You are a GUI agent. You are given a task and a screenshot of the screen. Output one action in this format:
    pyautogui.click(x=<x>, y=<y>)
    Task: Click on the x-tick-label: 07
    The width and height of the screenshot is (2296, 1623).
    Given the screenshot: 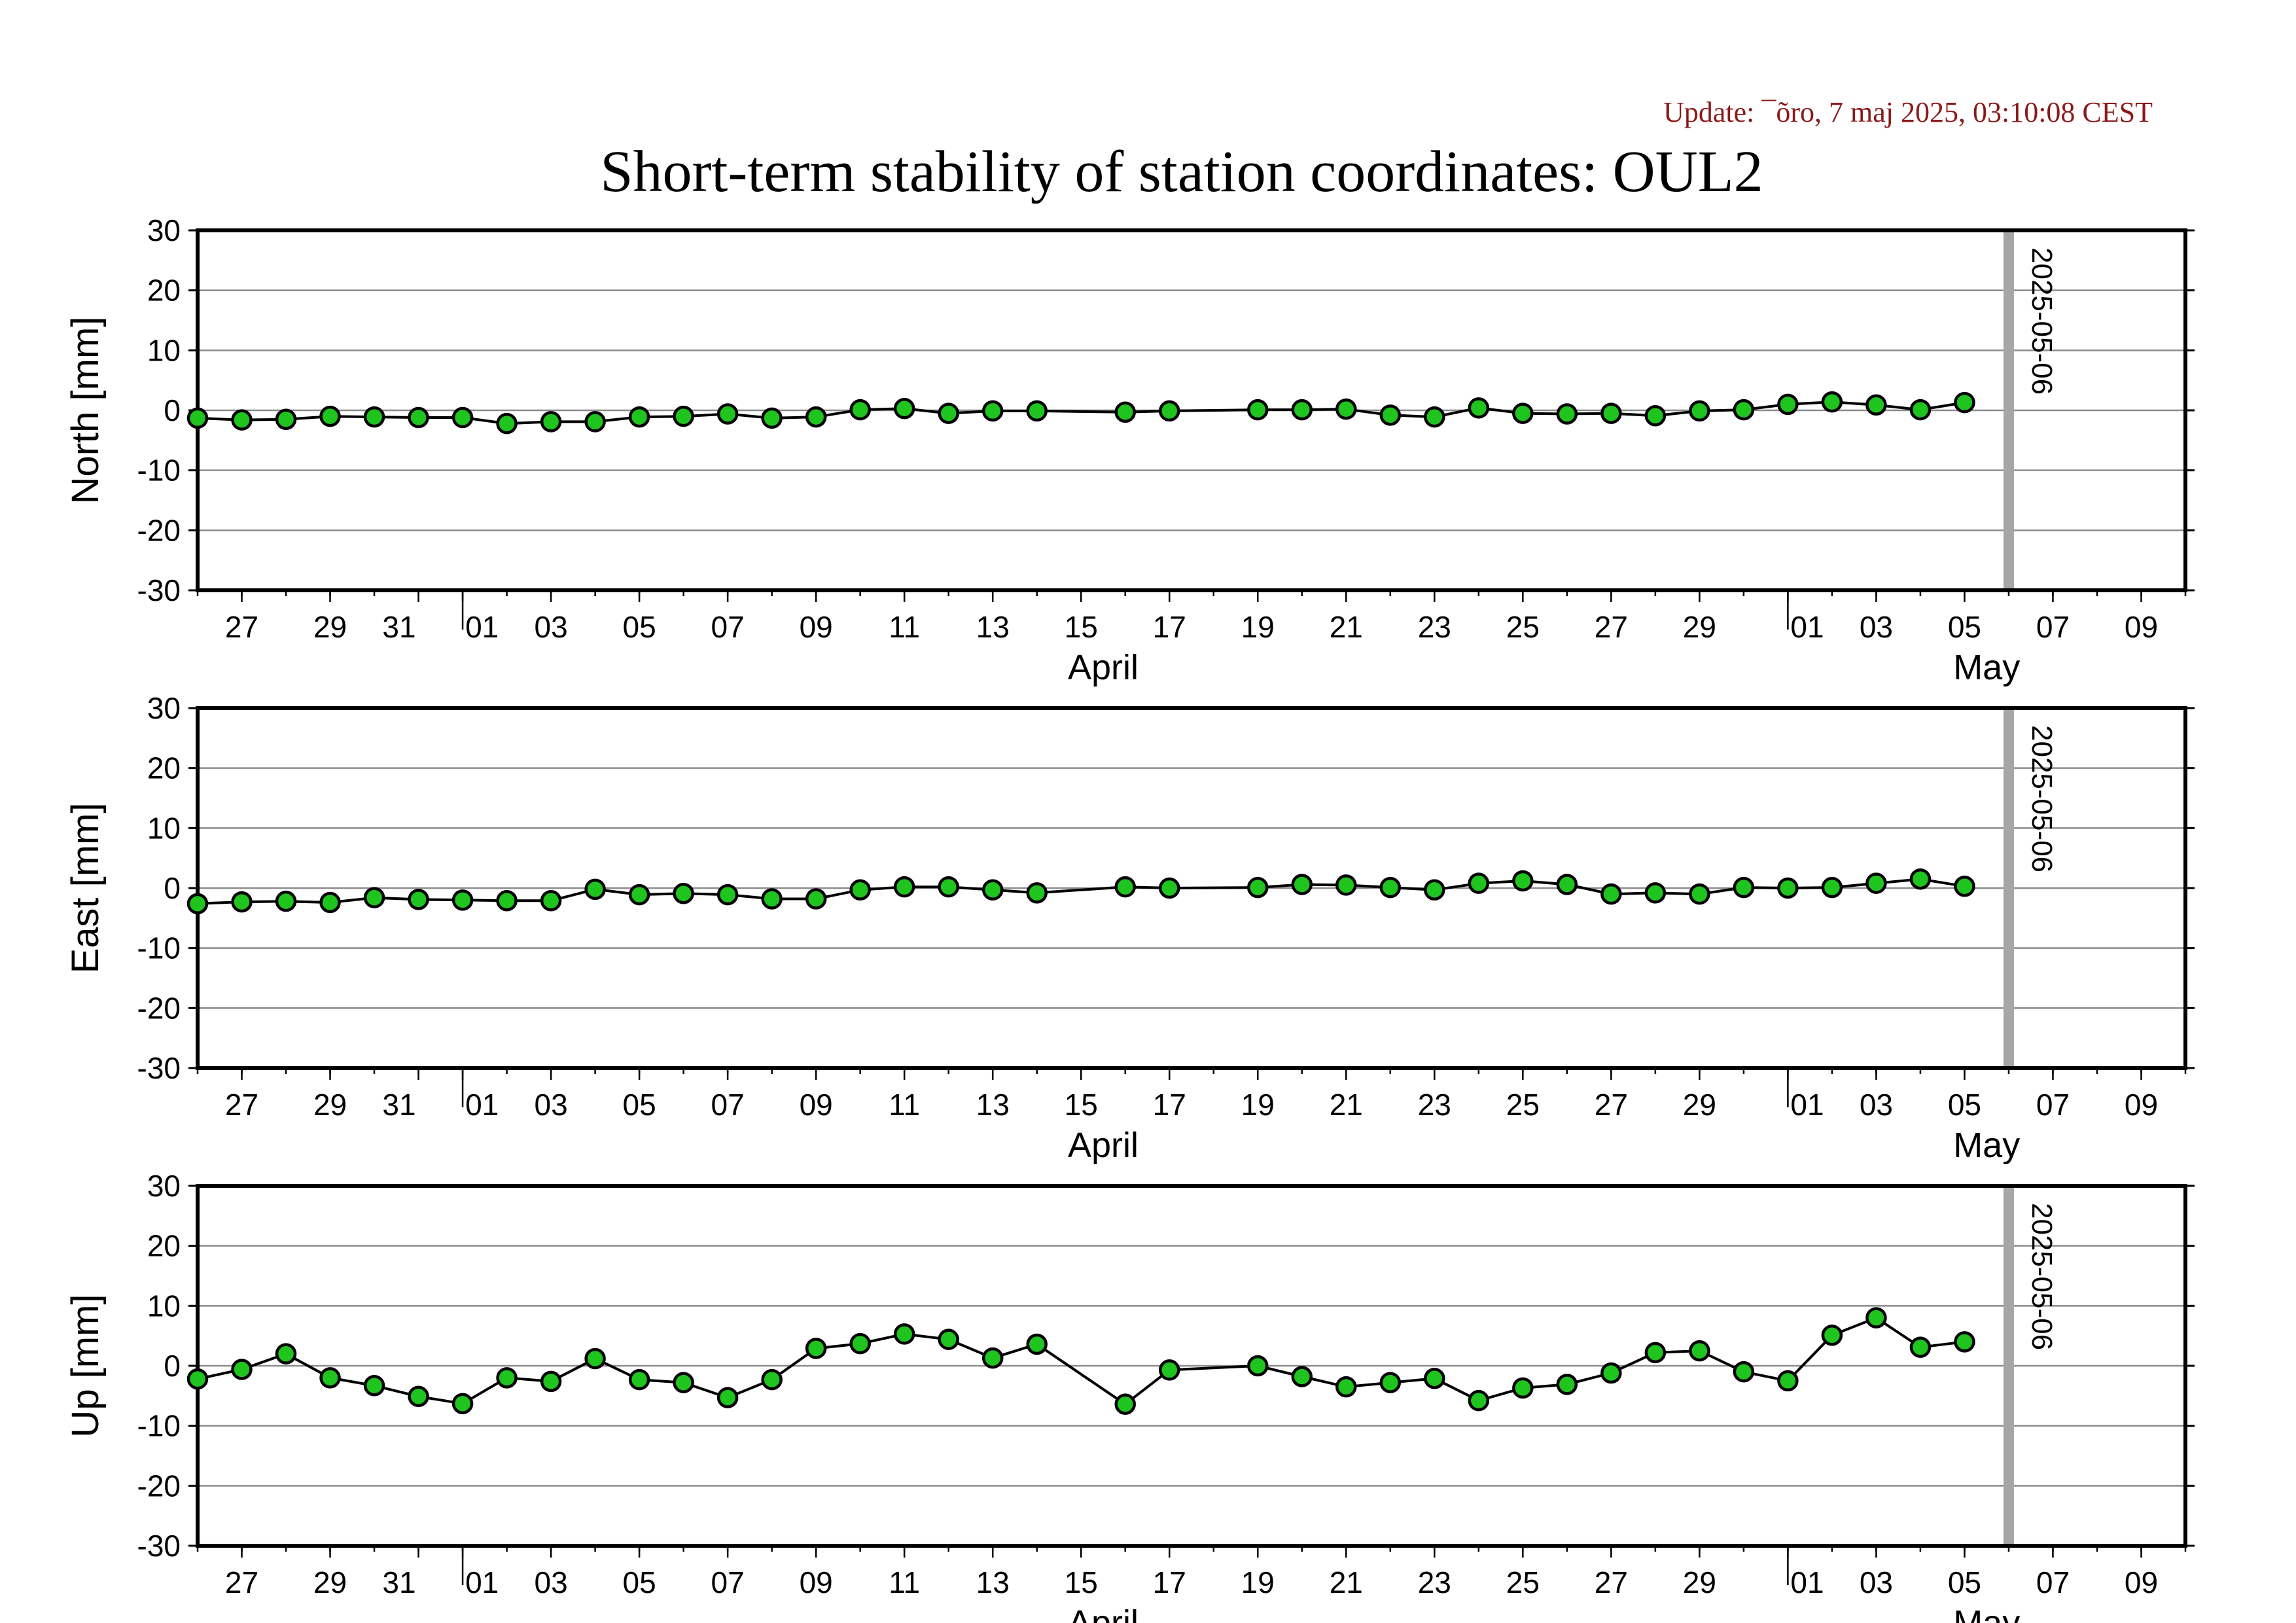 What is the action you would take?
    pyautogui.click(x=2053, y=1105)
    